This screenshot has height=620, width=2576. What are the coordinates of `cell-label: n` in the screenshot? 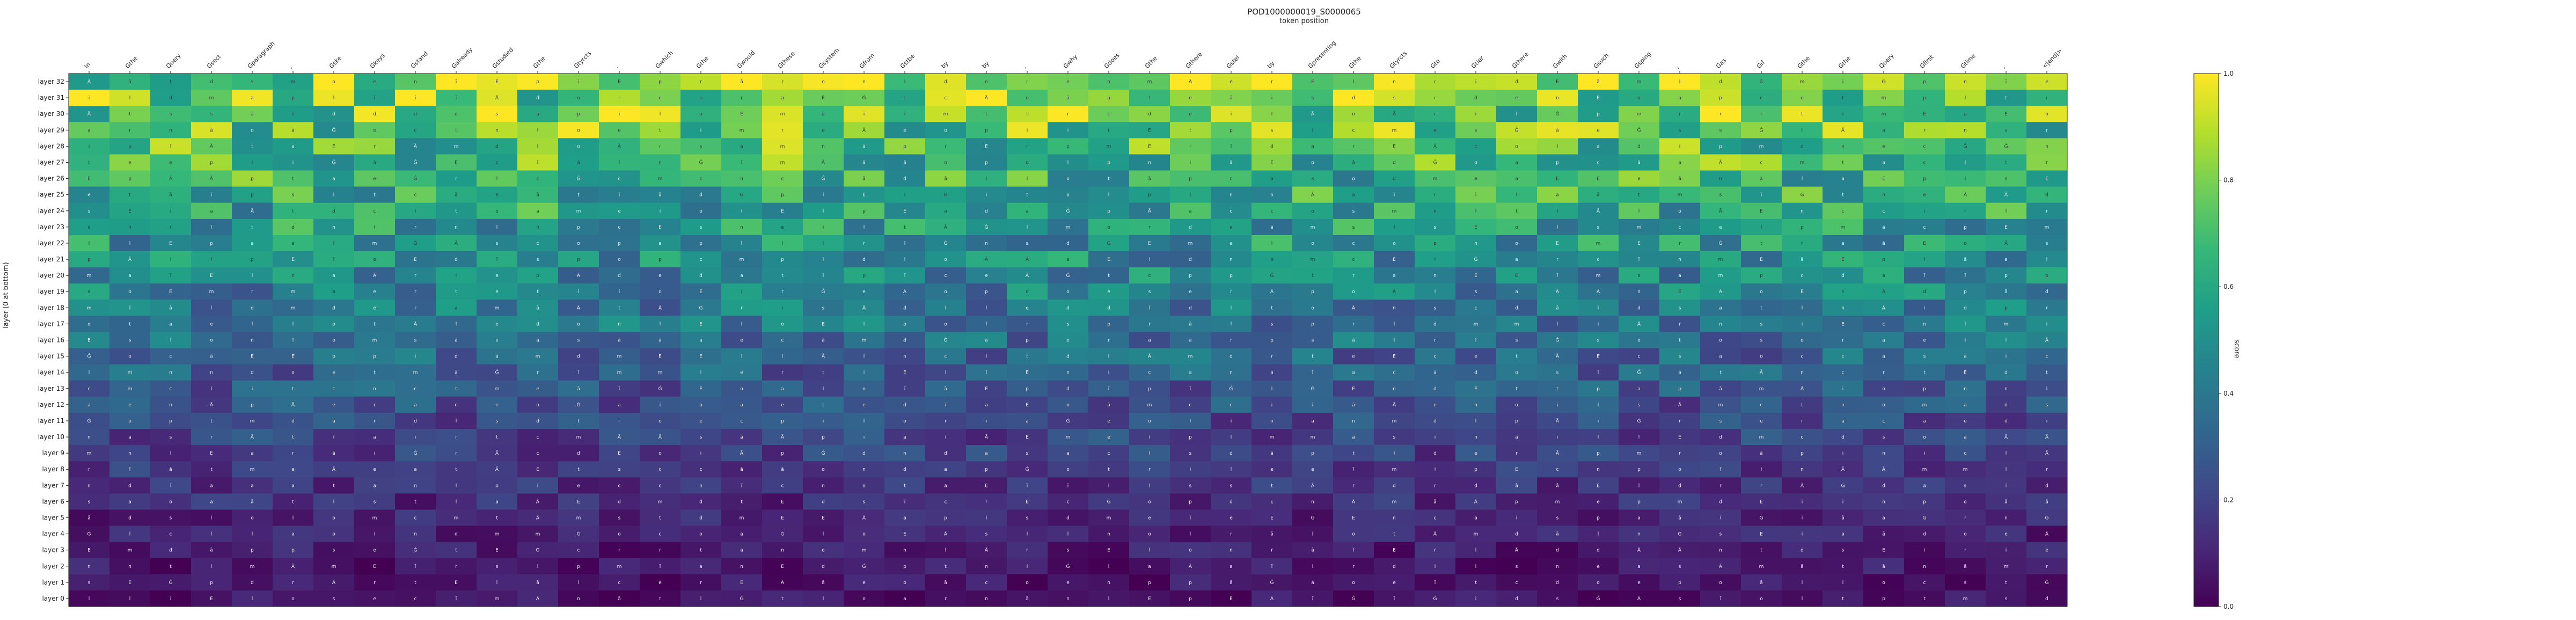 It's located at (211, 373).